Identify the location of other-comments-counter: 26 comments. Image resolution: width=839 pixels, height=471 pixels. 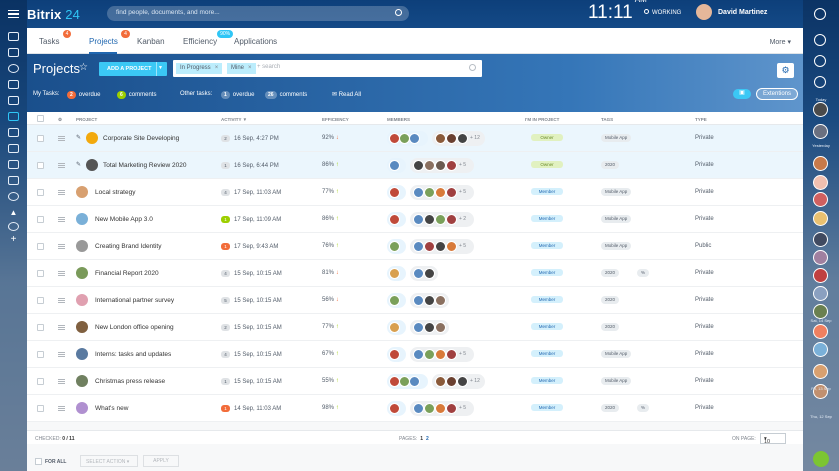
(286, 95).